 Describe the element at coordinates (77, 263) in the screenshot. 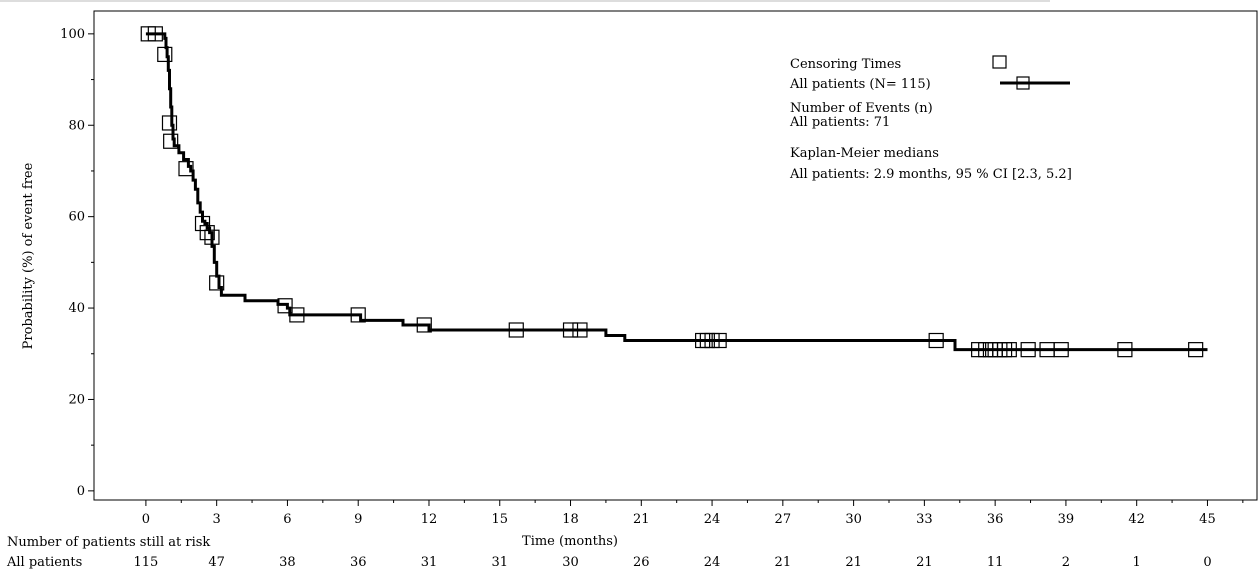

I see `y-axis-ticks: 0 20 40 60 80 100` at that location.